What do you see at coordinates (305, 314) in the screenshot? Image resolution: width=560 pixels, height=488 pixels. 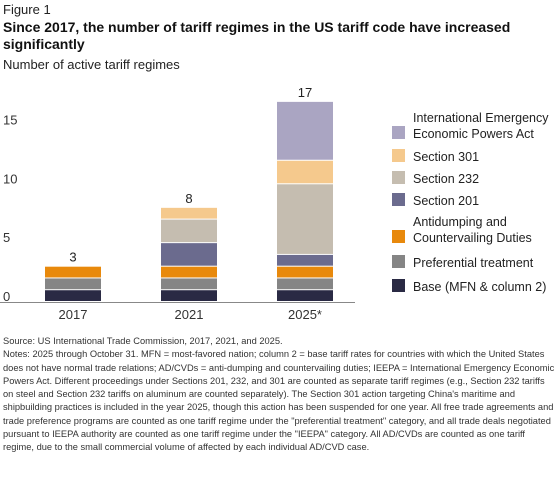 I see `x-tick-label: 2025*` at bounding box center [305, 314].